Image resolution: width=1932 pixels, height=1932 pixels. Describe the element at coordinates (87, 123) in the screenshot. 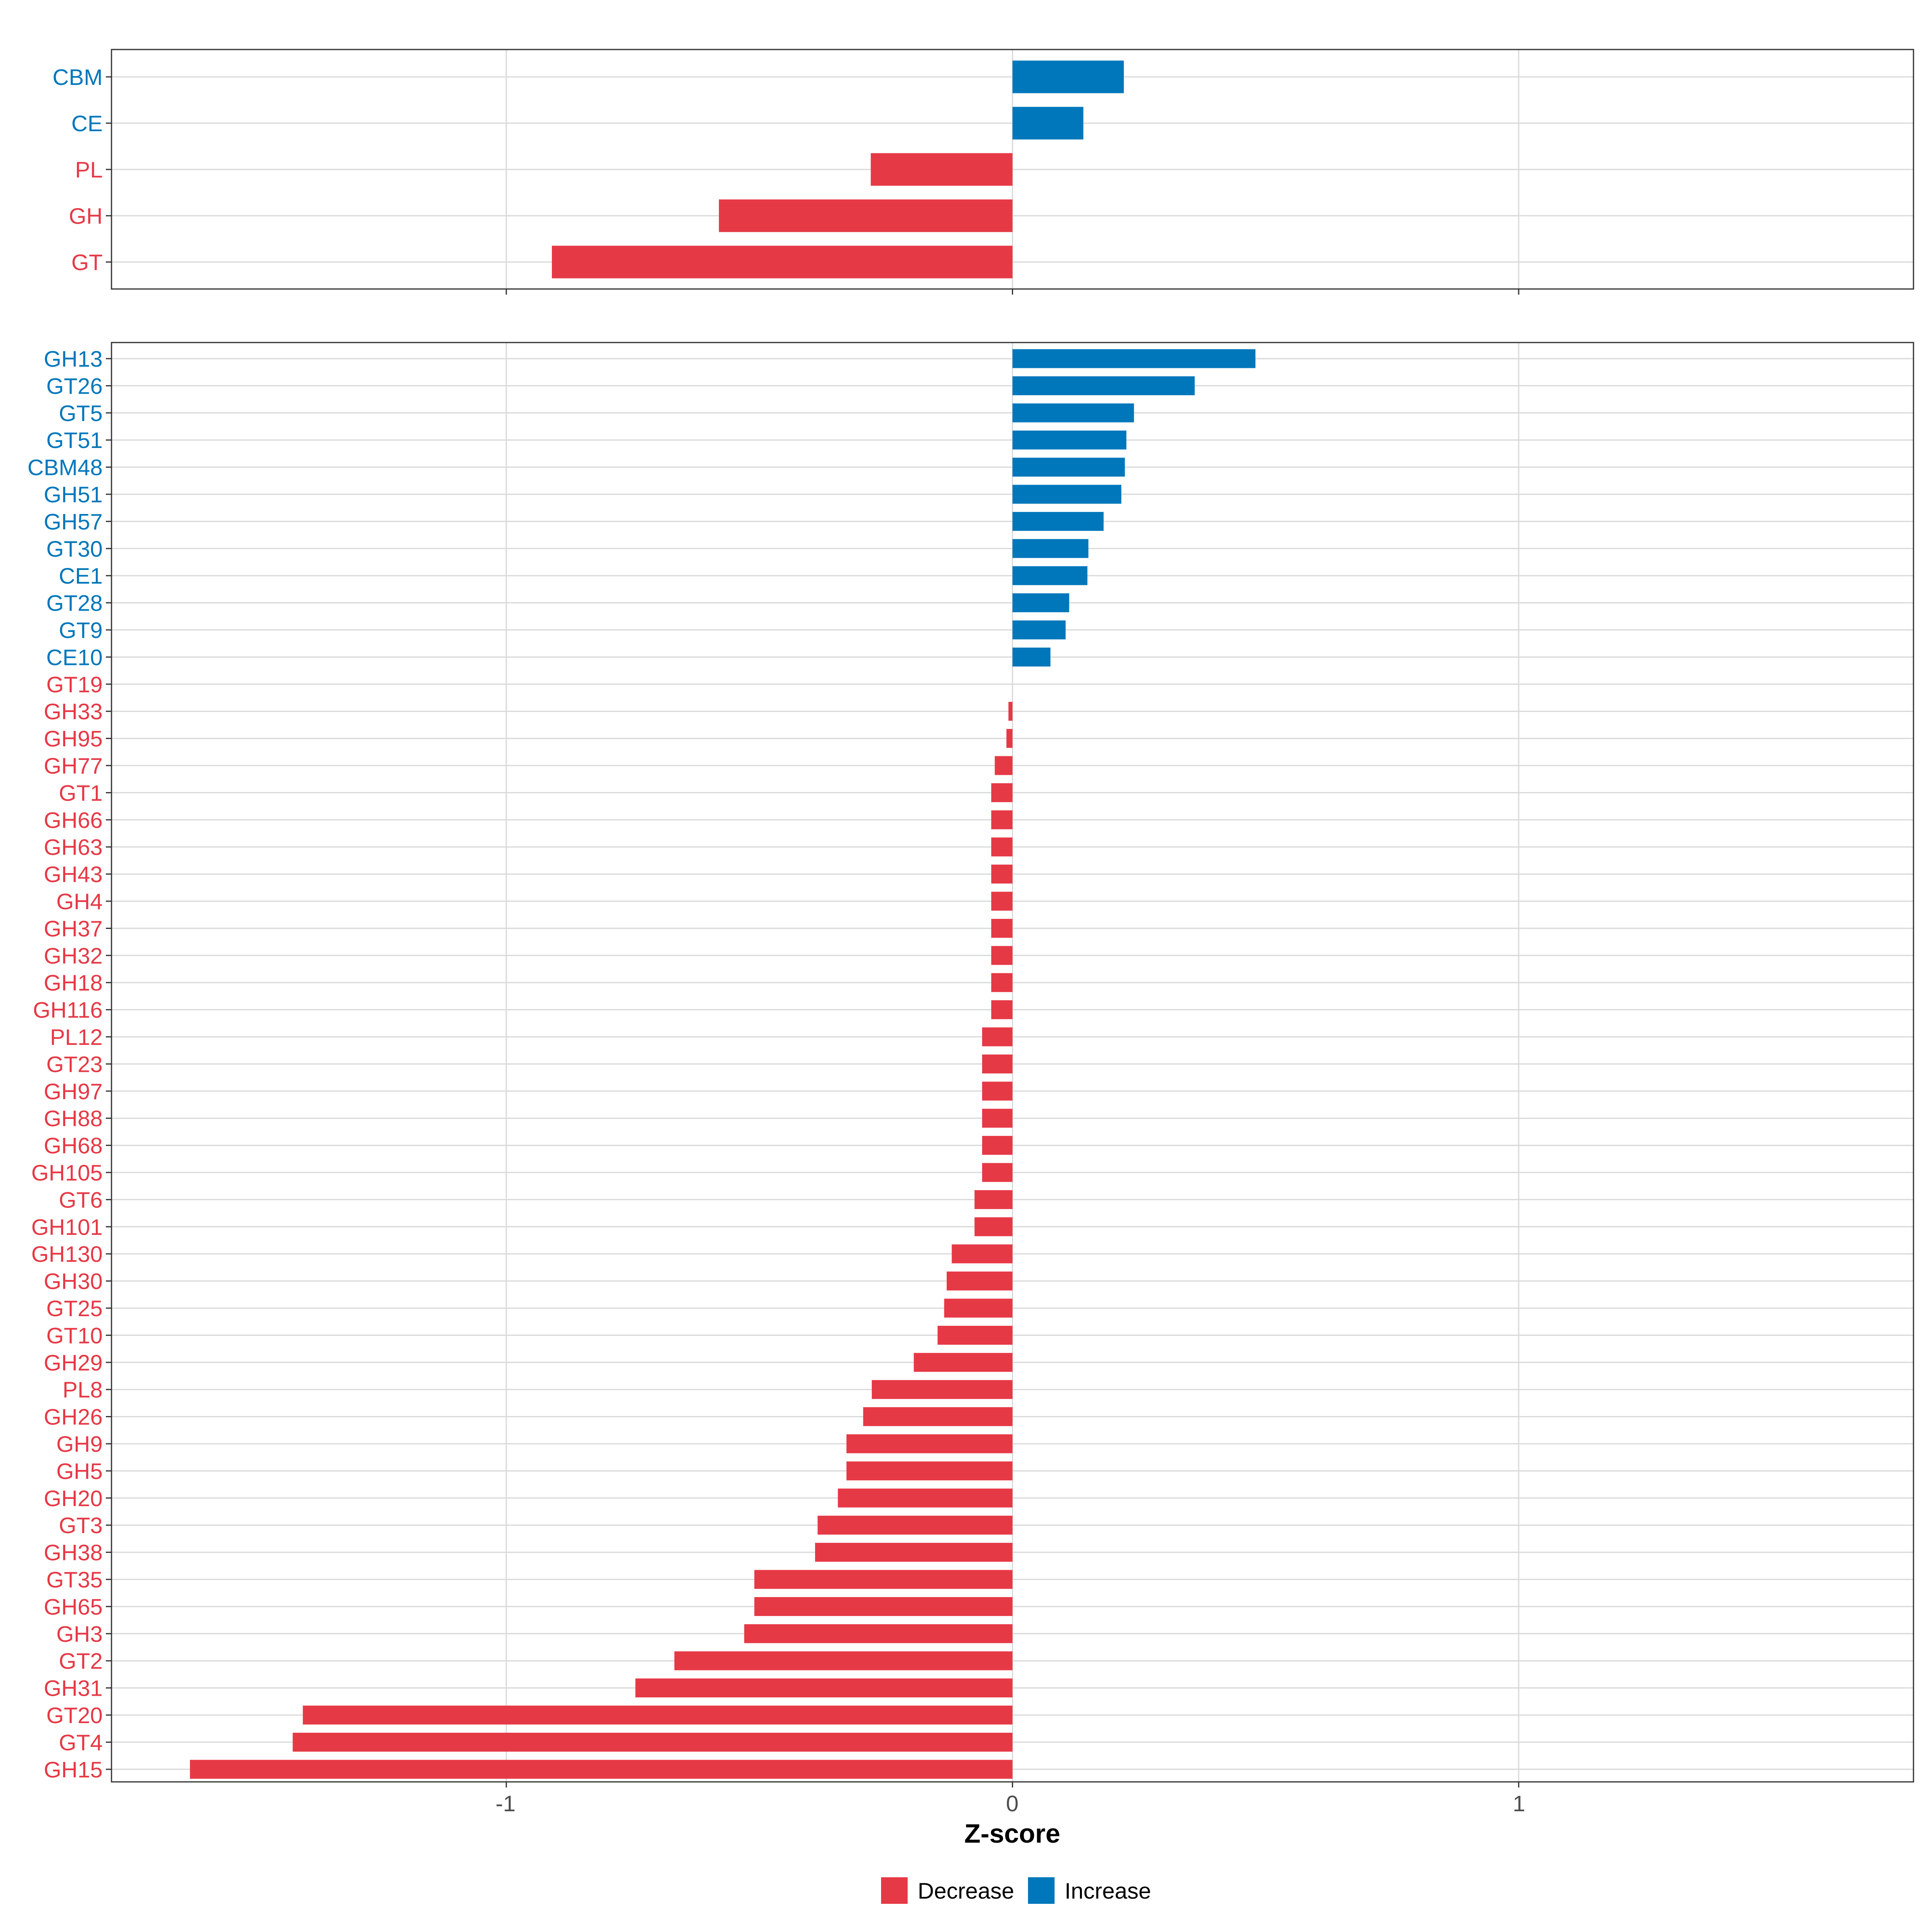

I see `top-label-CE: CE` at that location.